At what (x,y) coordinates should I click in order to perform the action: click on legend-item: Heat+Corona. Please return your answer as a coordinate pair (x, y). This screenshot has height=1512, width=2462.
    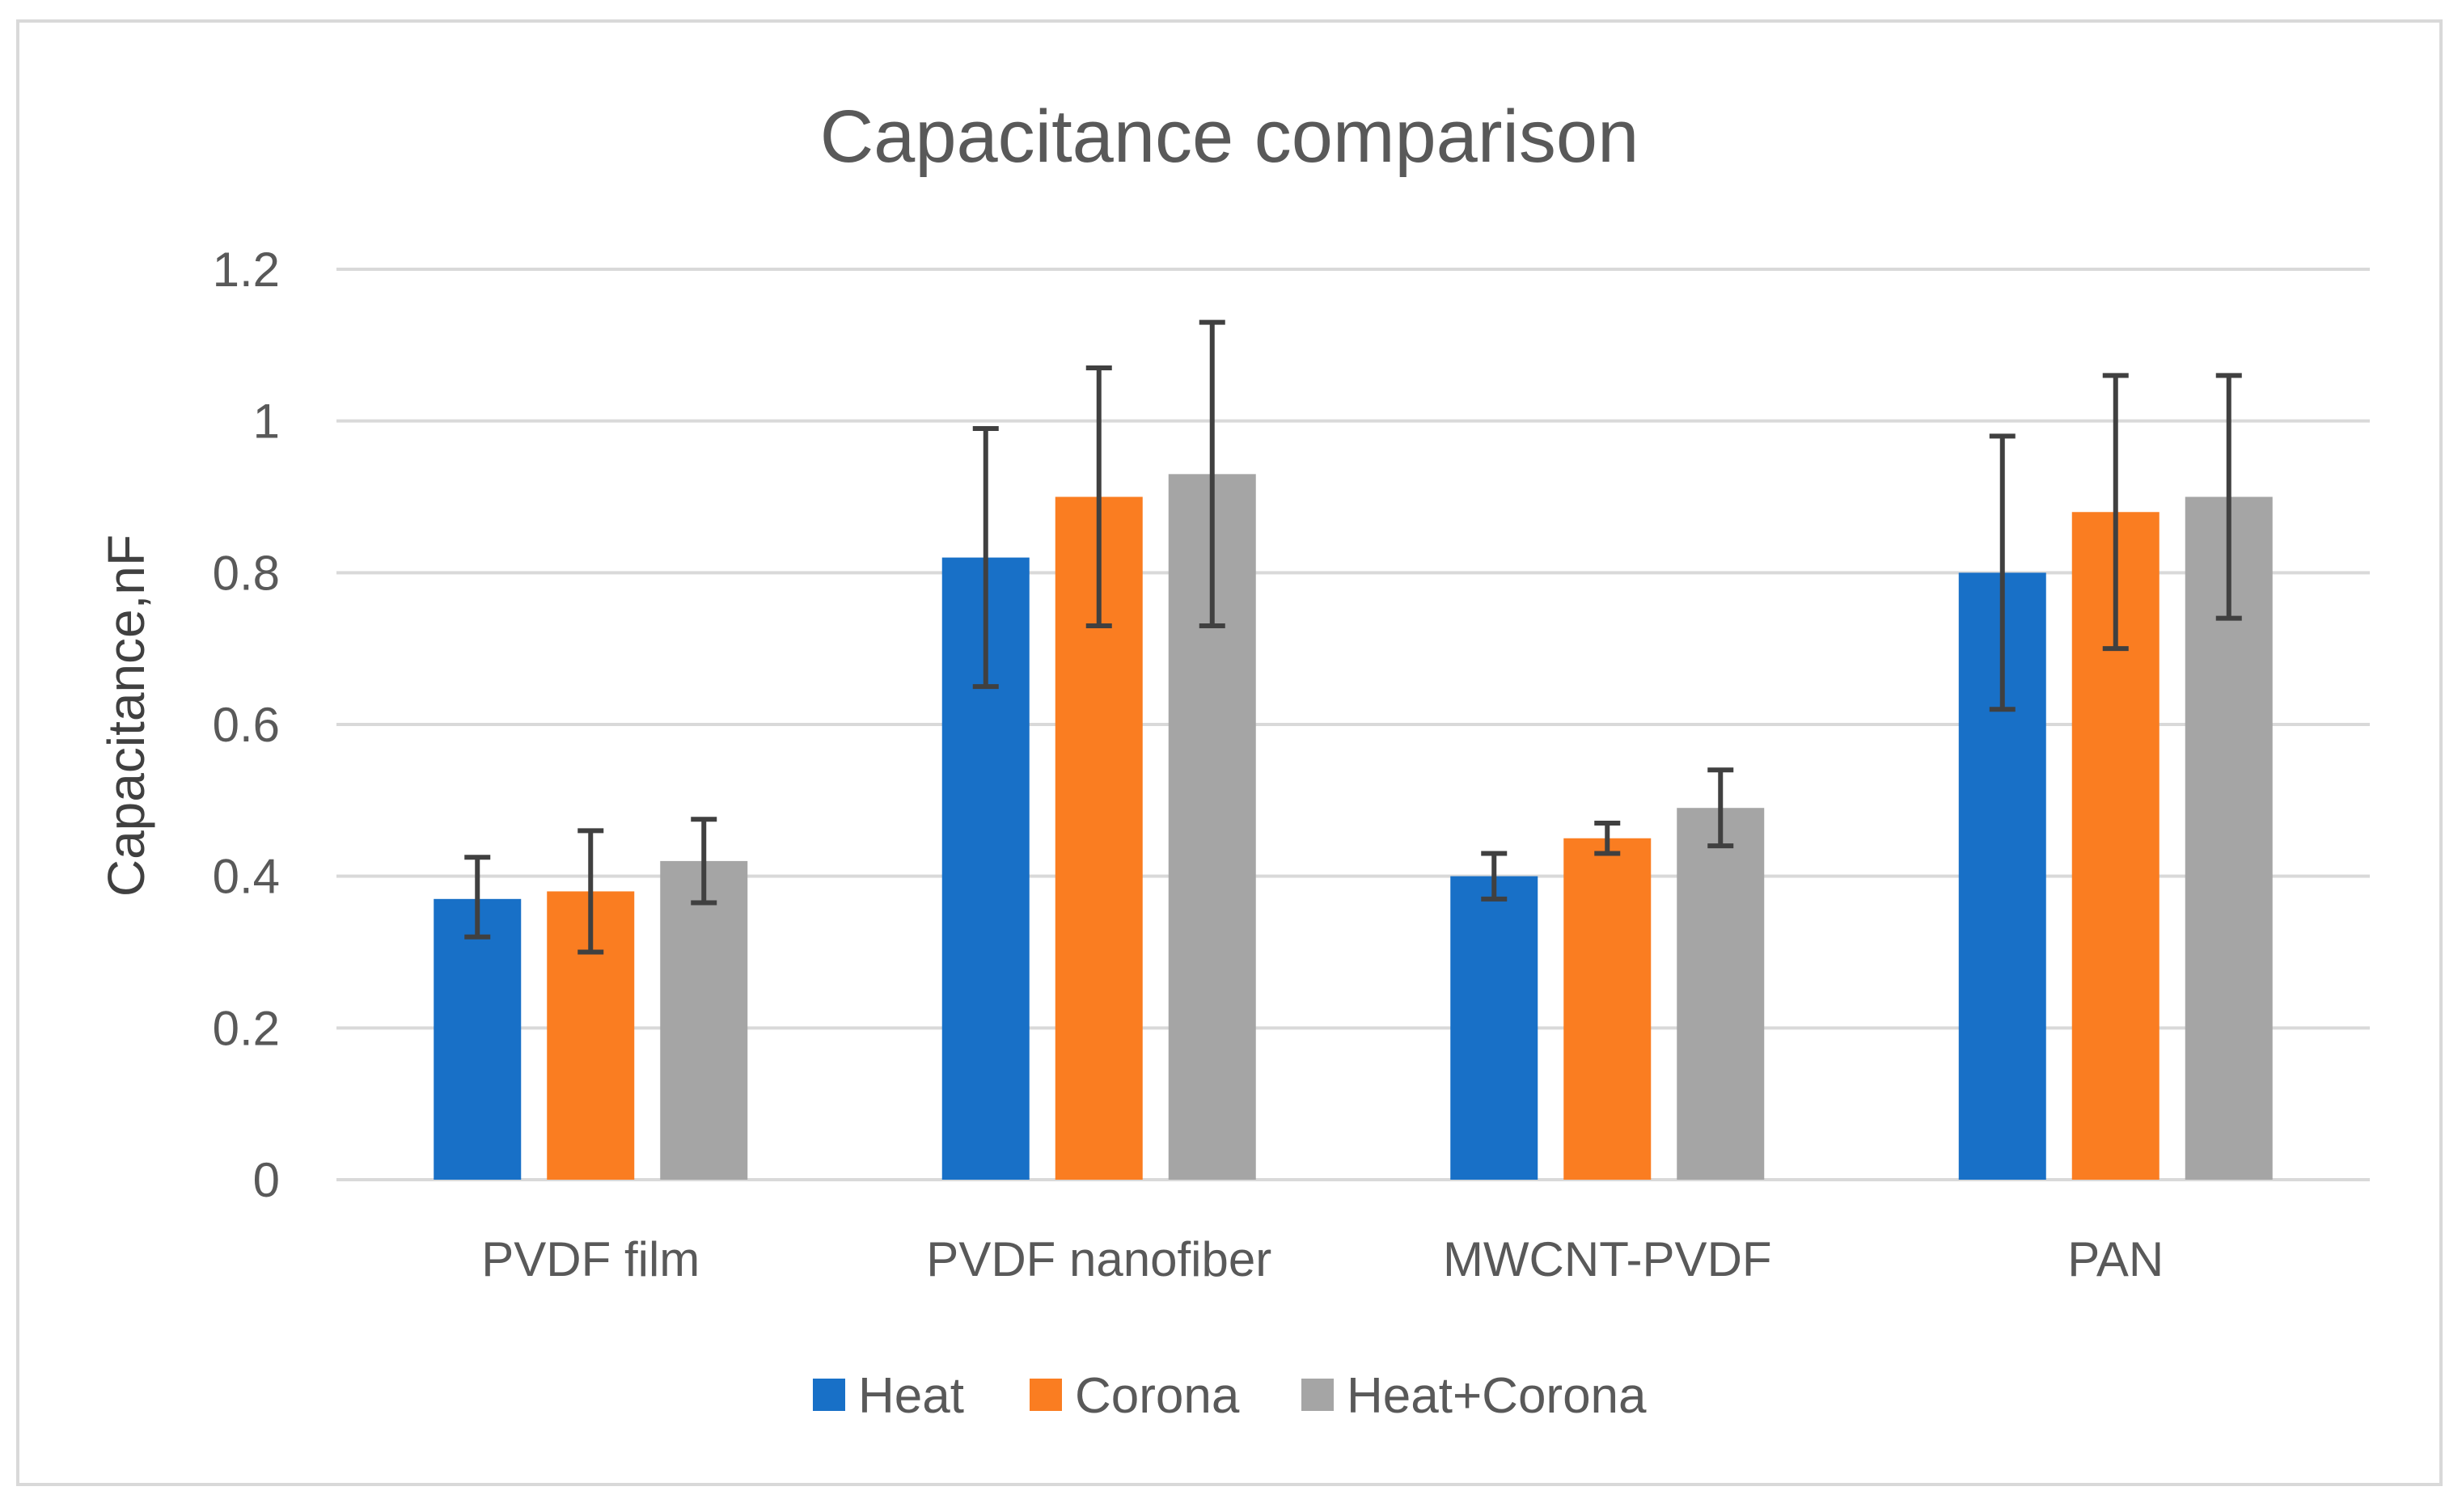
    Looking at the image, I should click on (1474, 1396).